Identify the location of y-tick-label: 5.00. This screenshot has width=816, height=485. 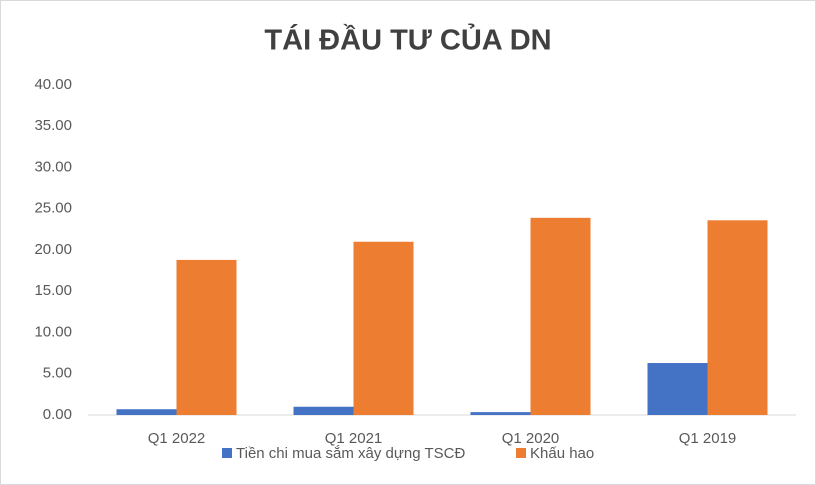
(57, 373).